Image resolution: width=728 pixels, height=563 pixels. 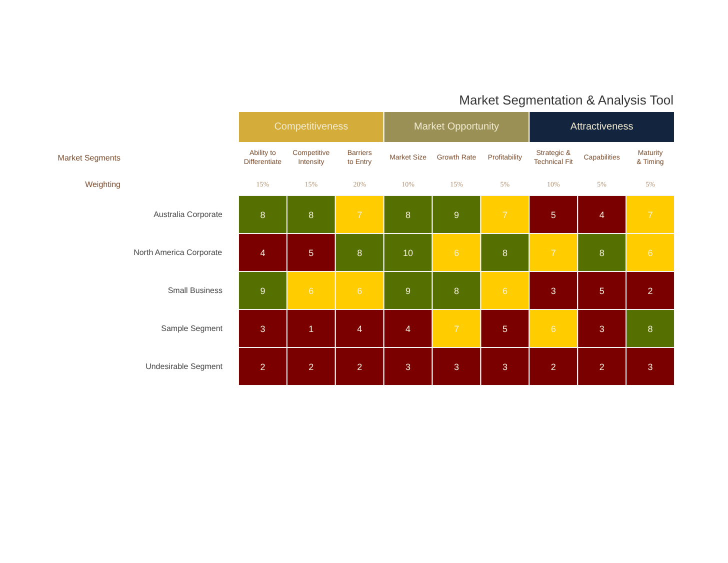 What do you see at coordinates (189, 214) in the screenshot?
I see `y-tick-label: Australia Corporate` at bounding box center [189, 214].